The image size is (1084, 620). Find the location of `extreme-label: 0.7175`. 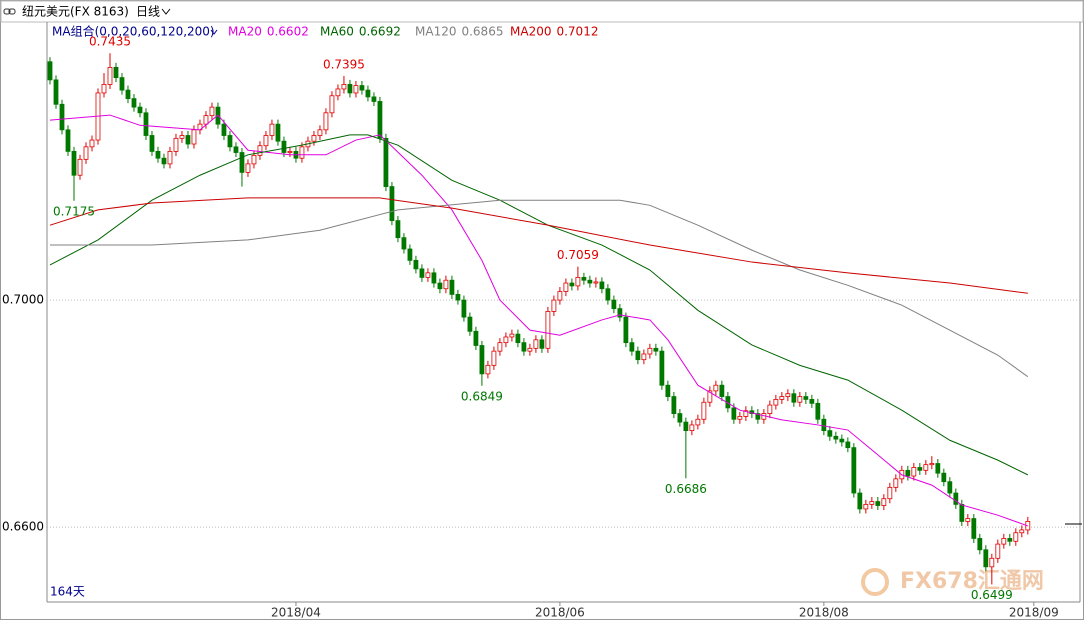

extreme-label: 0.7175 is located at coordinates (74, 211).